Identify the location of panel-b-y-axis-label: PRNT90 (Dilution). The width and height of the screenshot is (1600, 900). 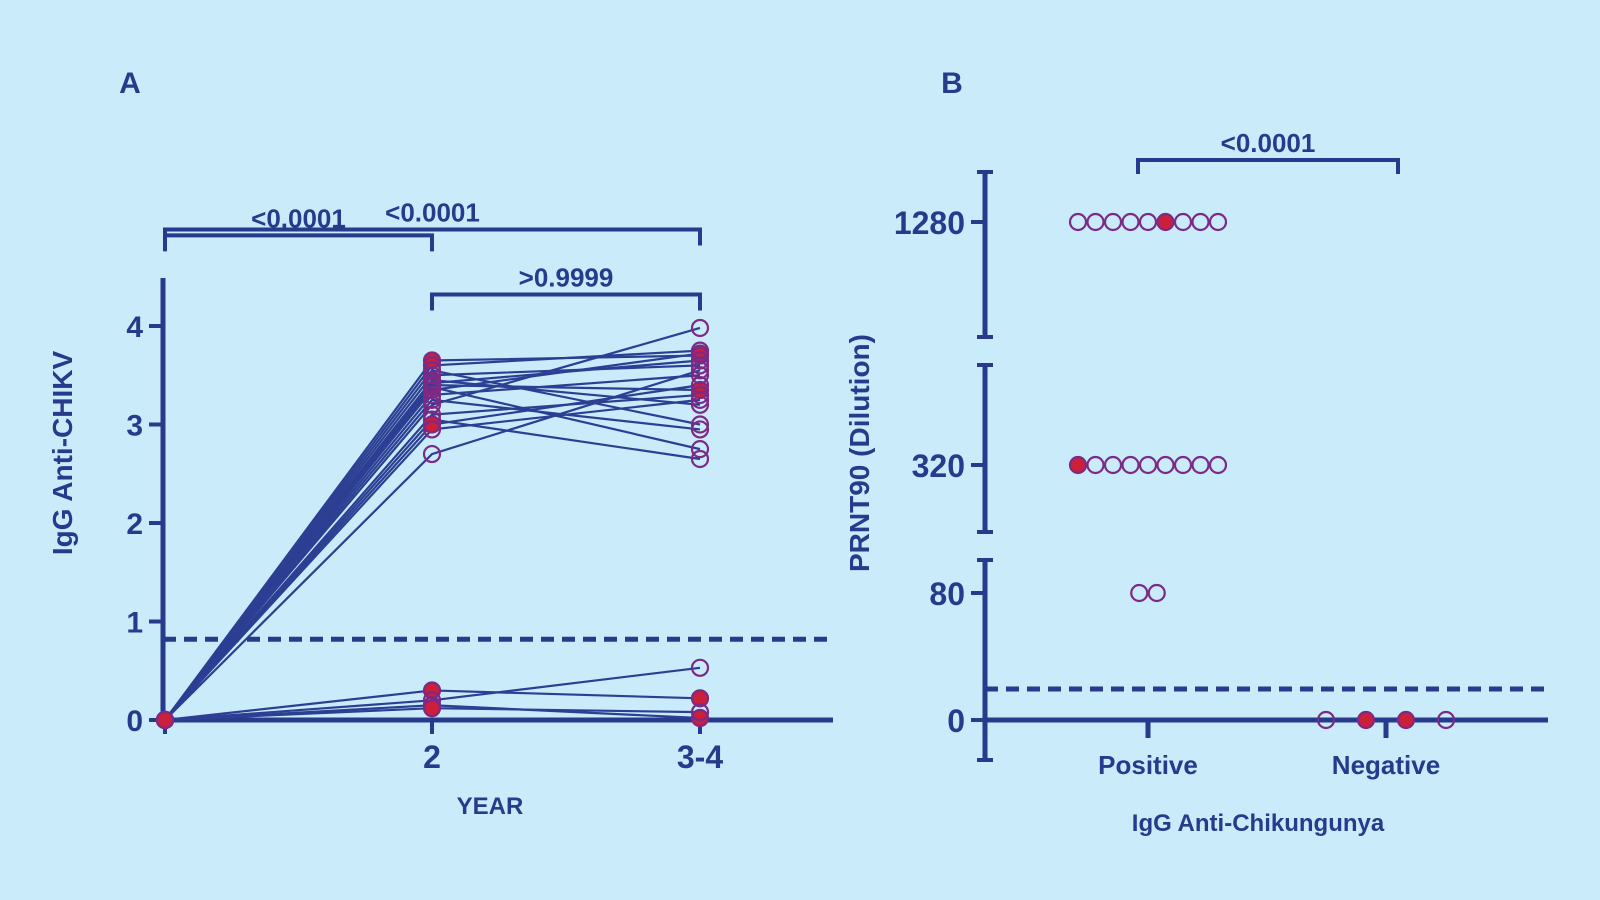
(859, 453).